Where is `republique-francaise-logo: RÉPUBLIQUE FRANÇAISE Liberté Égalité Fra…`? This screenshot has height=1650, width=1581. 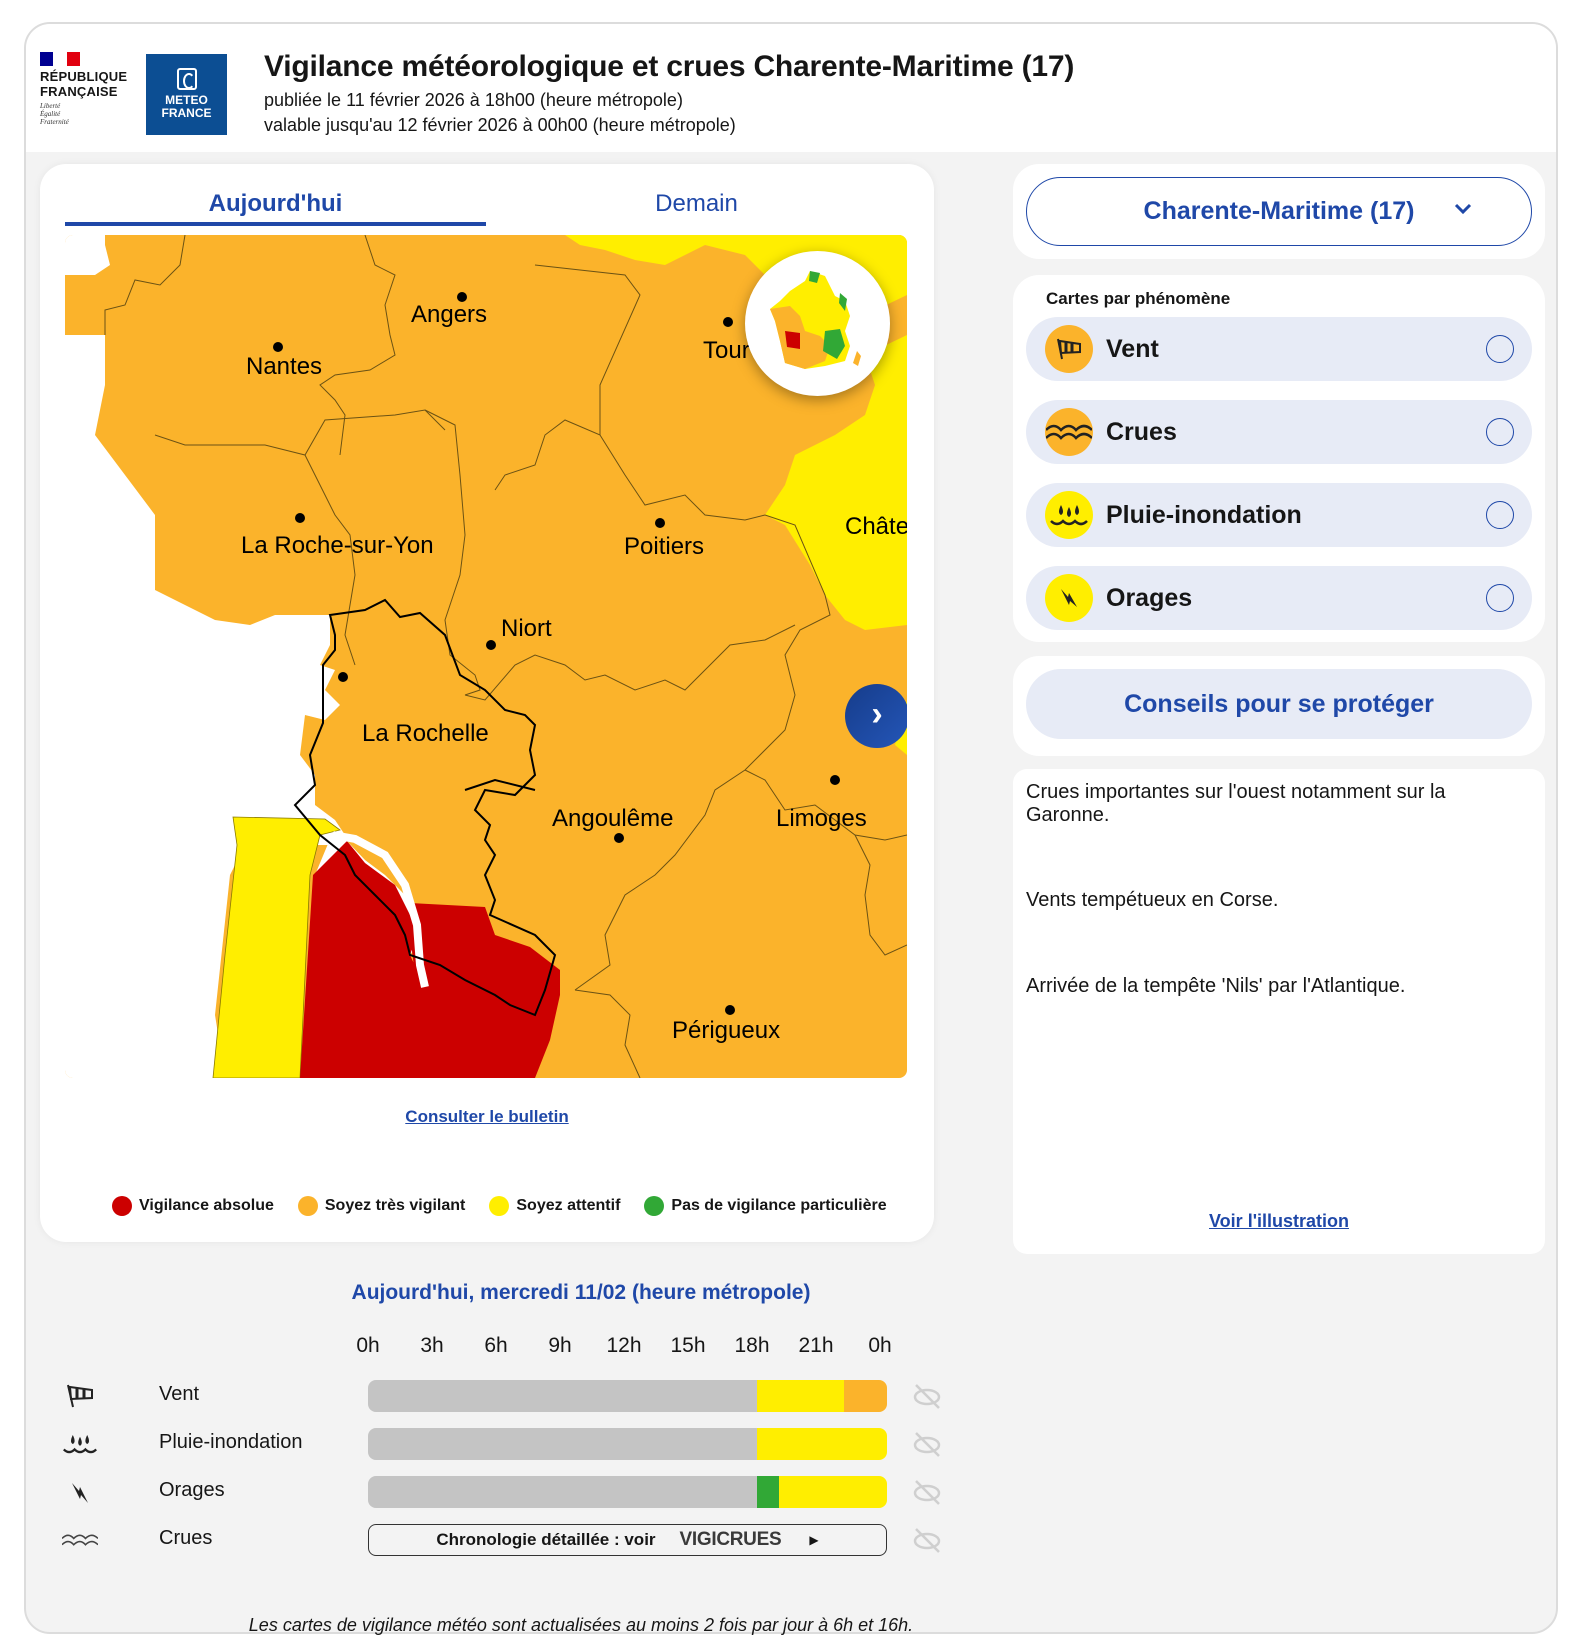
republique-francaise-logo: RÉPUBLIQUE FRANÇAISE Liberté Égalité Fra… is located at coordinates (90, 94).